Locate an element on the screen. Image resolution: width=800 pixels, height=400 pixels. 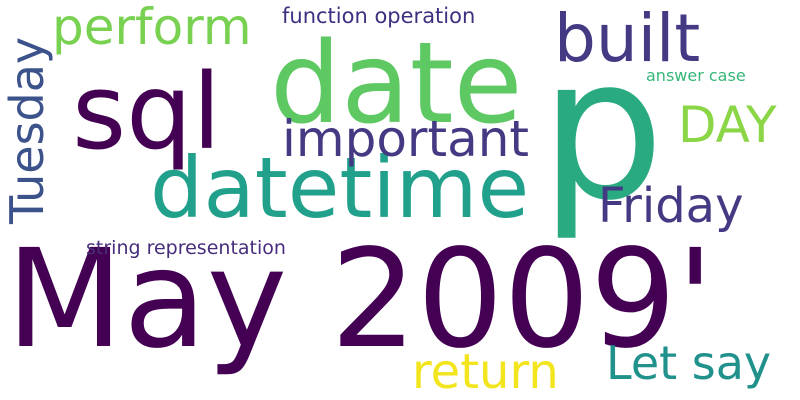
word-tuesday: Tuesday is located at coordinates (27, 130).